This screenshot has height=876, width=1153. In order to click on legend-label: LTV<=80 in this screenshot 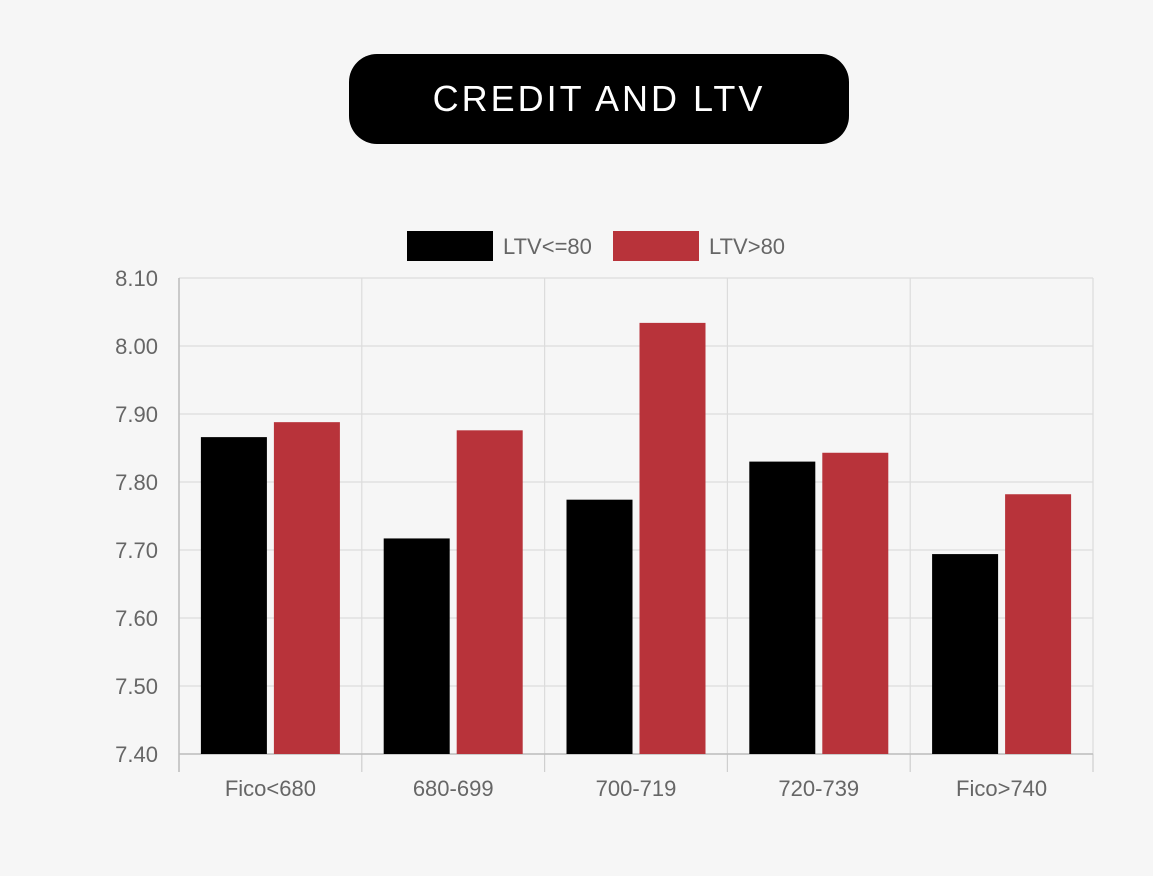, I will do `click(547, 246)`.